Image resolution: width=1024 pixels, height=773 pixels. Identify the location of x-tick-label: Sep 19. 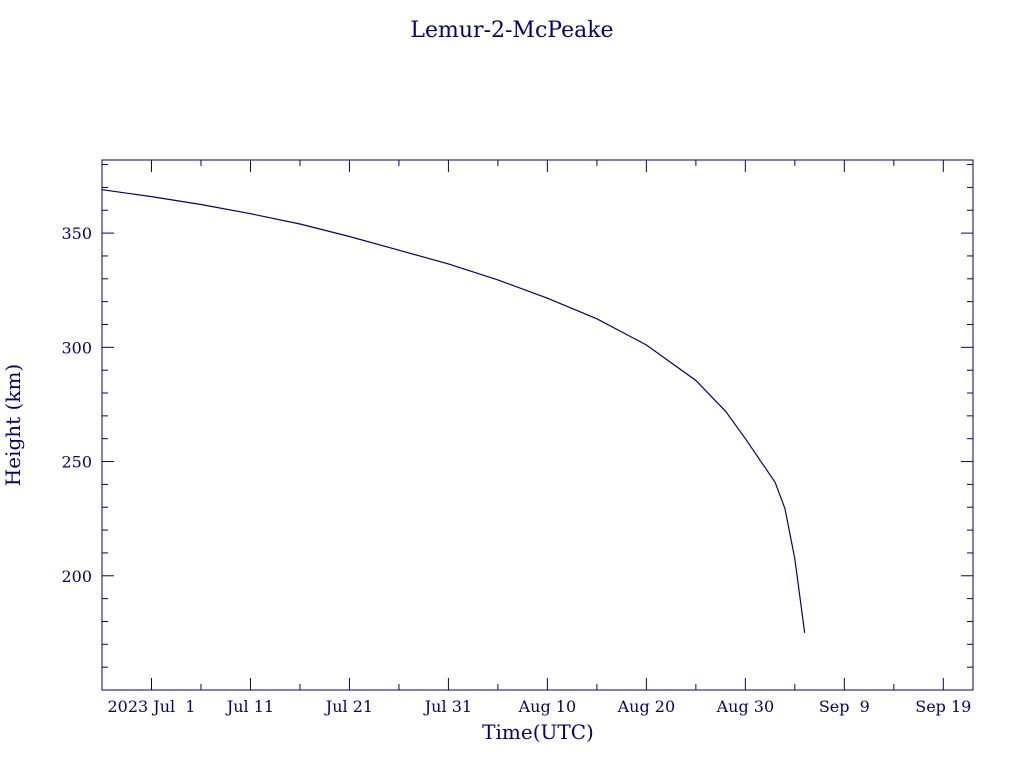
(943, 706).